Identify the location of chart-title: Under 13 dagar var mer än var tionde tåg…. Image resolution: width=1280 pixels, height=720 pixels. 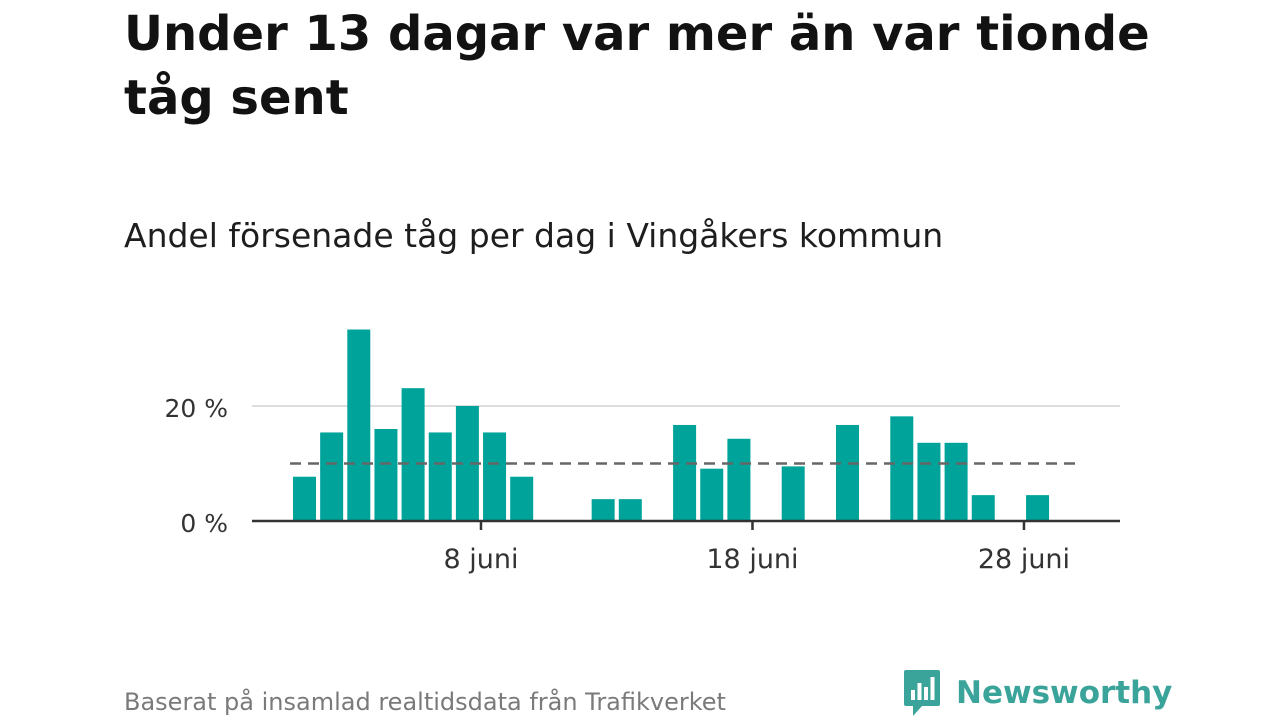
(637, 66).